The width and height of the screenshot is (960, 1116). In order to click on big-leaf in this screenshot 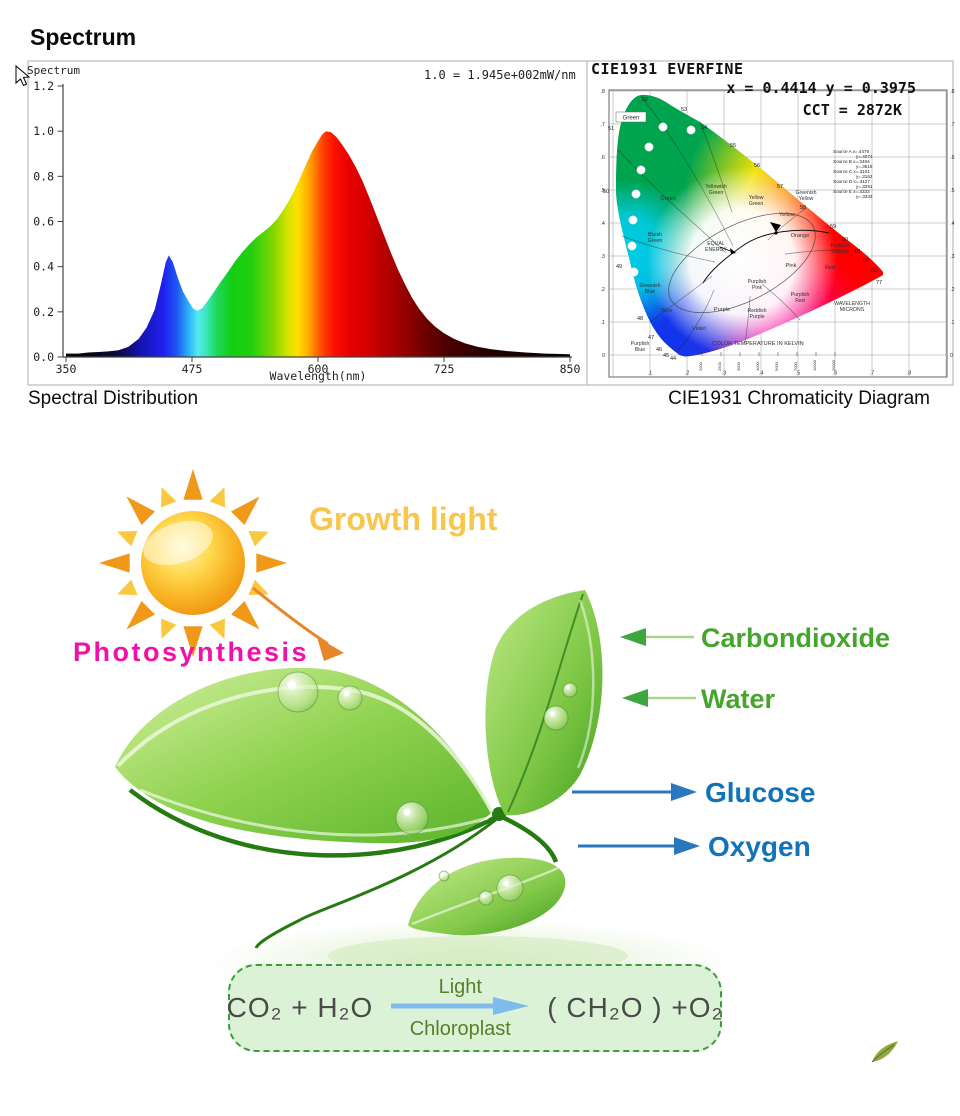, I will do `click(304, 755)`.